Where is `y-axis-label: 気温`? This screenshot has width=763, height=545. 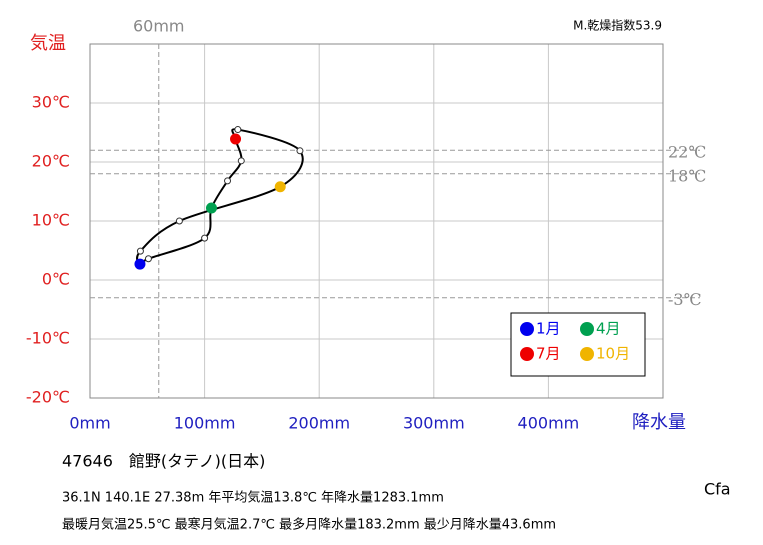
y-axis-label: 気温 is located at coordinates (48, 43).